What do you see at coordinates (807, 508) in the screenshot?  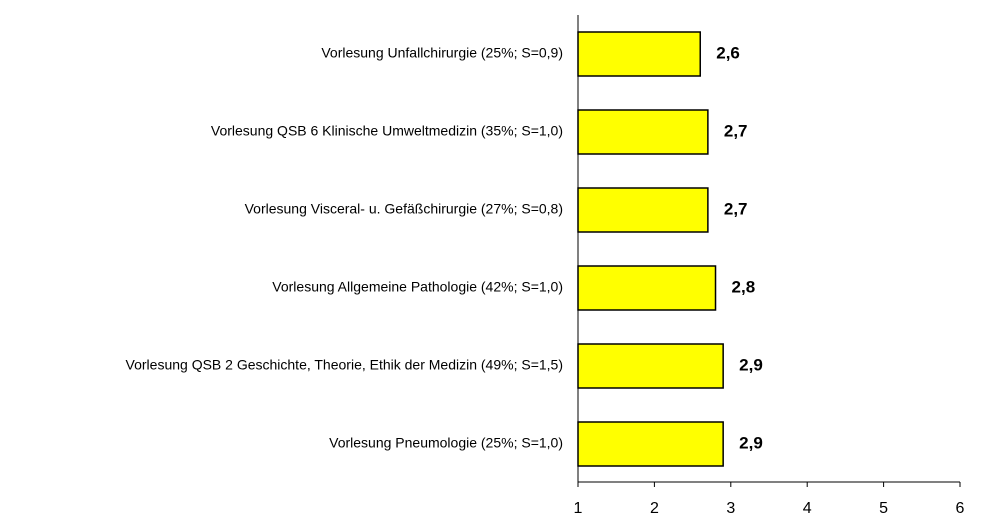 I see `x-tick-label: 4` at bounding box center [807, 508].